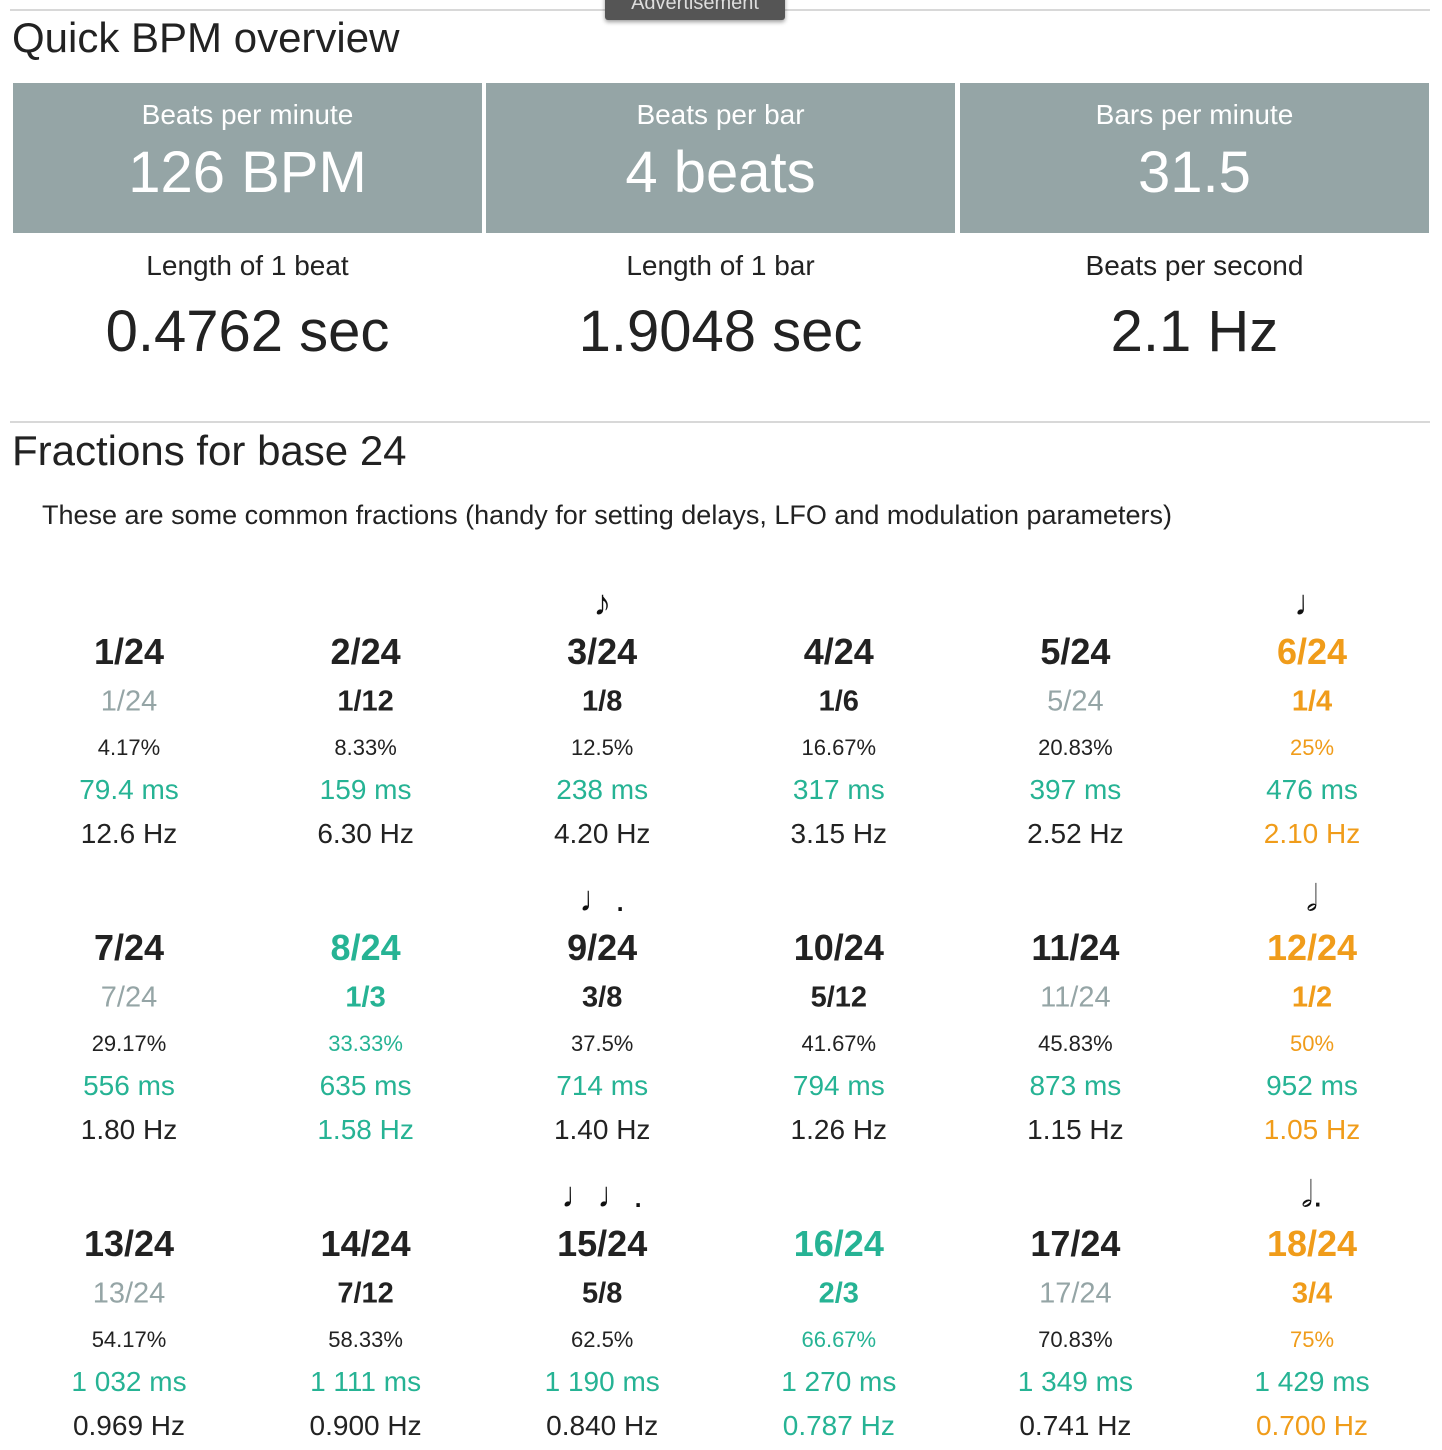  I want to click on frequency: 1.40 Hz, so click(602, 1129).